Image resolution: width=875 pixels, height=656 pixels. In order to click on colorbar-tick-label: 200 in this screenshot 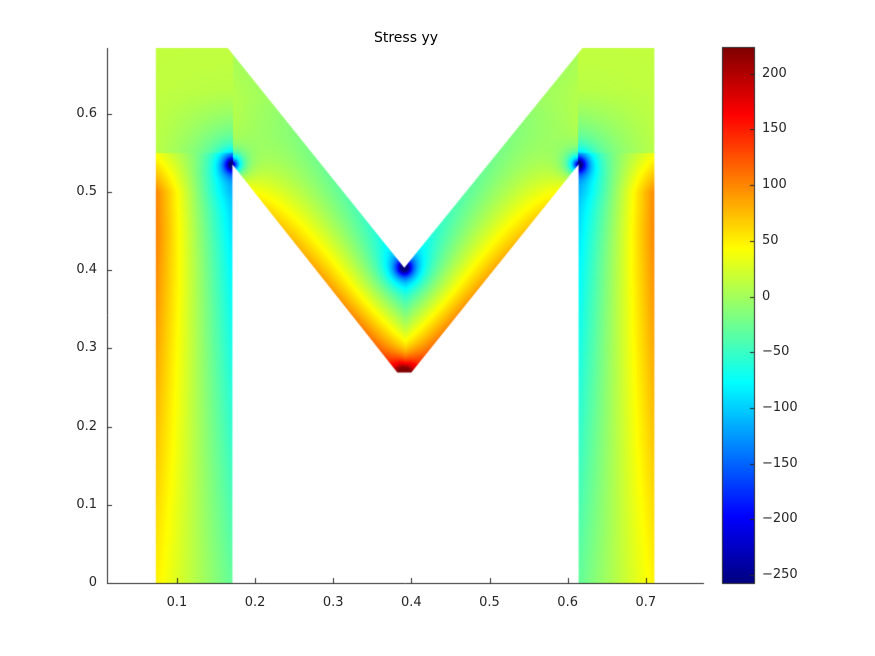, I will do `click(774, 73)`.